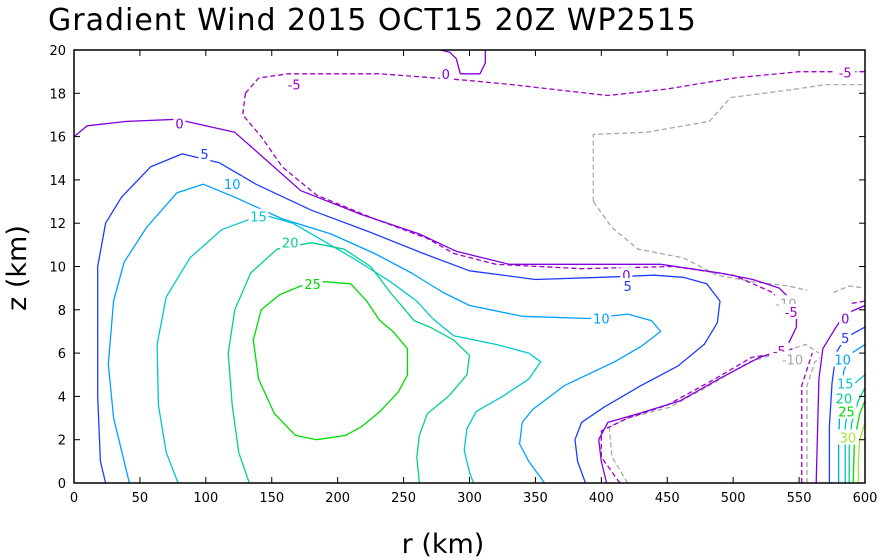 The image size is (879, 560). Describe the element at coordinates (205, 498) in the screenshot. I see `x-tick-label: 100` at that location.